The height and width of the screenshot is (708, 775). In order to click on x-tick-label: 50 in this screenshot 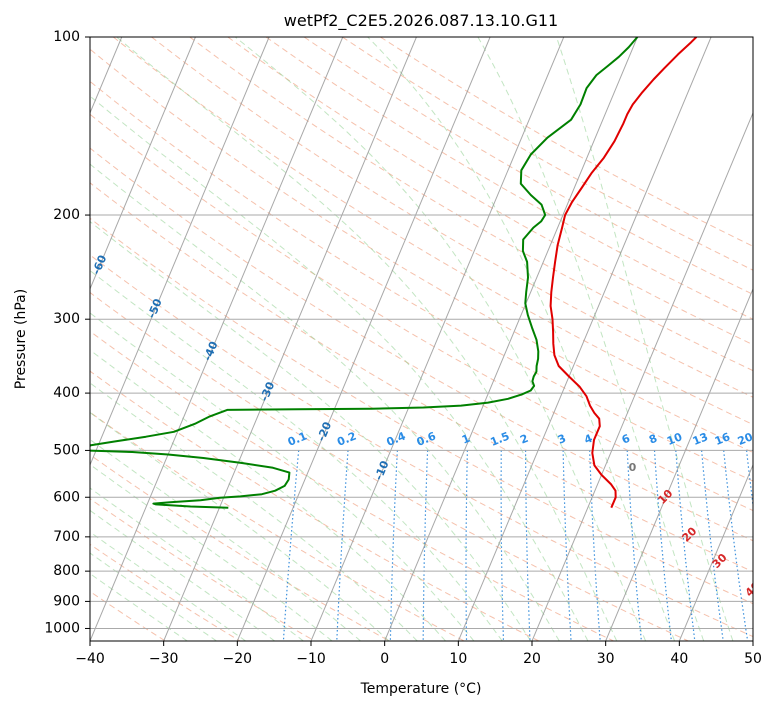, I will do `click(753, 659)`.